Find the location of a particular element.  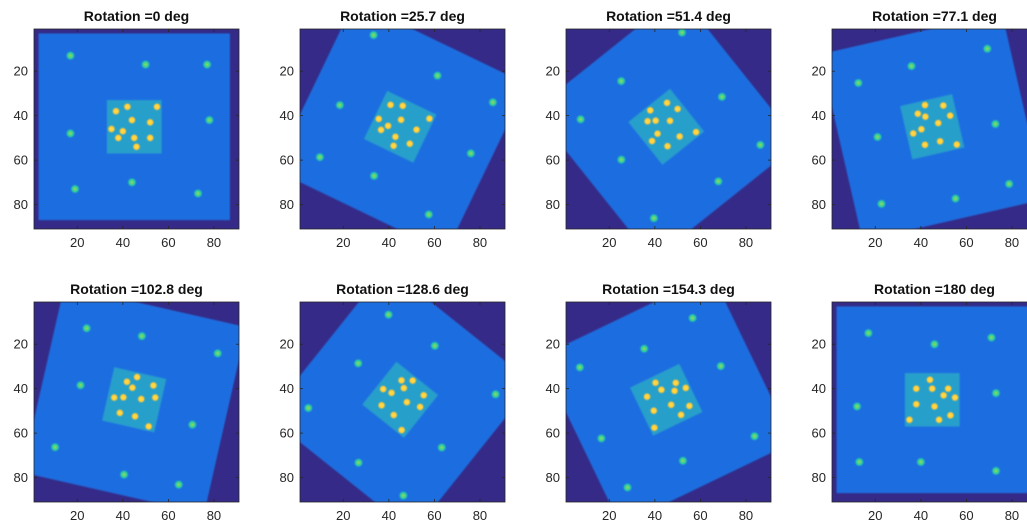

subplot-title: Rotation =77.1 deg is located at coordinates (934, 16).